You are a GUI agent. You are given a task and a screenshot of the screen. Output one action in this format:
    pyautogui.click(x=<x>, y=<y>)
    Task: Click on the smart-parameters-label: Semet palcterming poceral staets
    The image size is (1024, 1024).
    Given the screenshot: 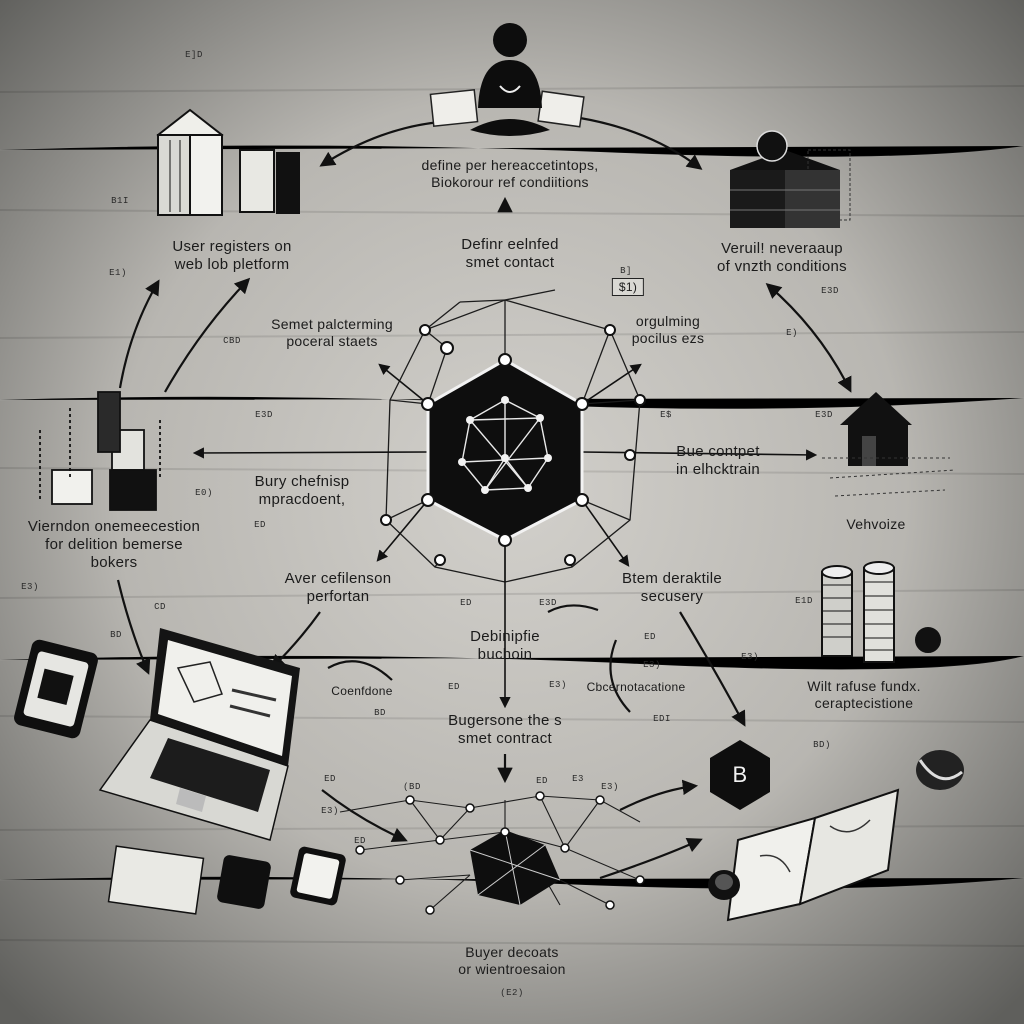 What is the action you would take?
    pyautogui.click(x=332, y=333)
    